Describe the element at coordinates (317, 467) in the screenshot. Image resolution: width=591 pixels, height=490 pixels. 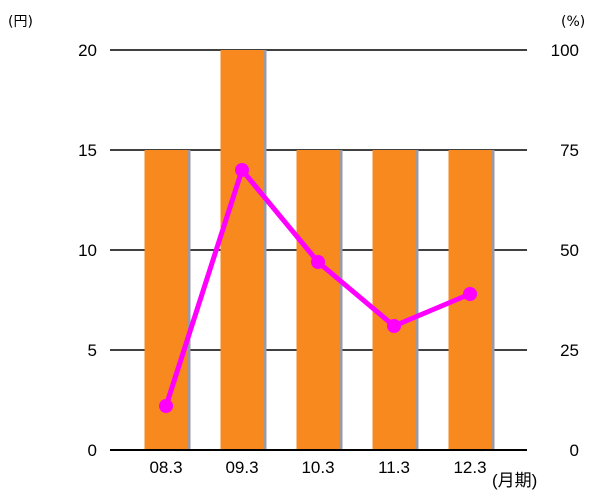
I see `category-label: 10.3` at that location.